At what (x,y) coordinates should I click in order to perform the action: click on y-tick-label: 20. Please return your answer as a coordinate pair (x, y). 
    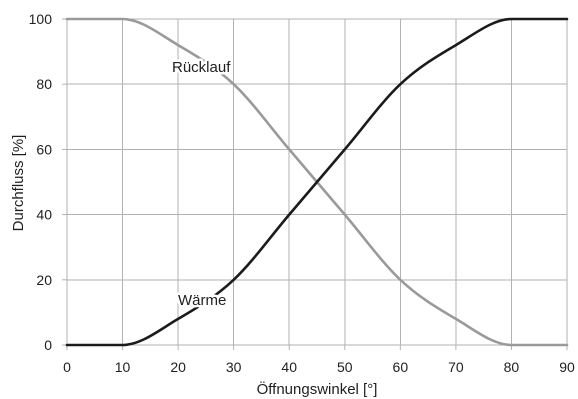
    Looking at the image, I should click on (44, 280).